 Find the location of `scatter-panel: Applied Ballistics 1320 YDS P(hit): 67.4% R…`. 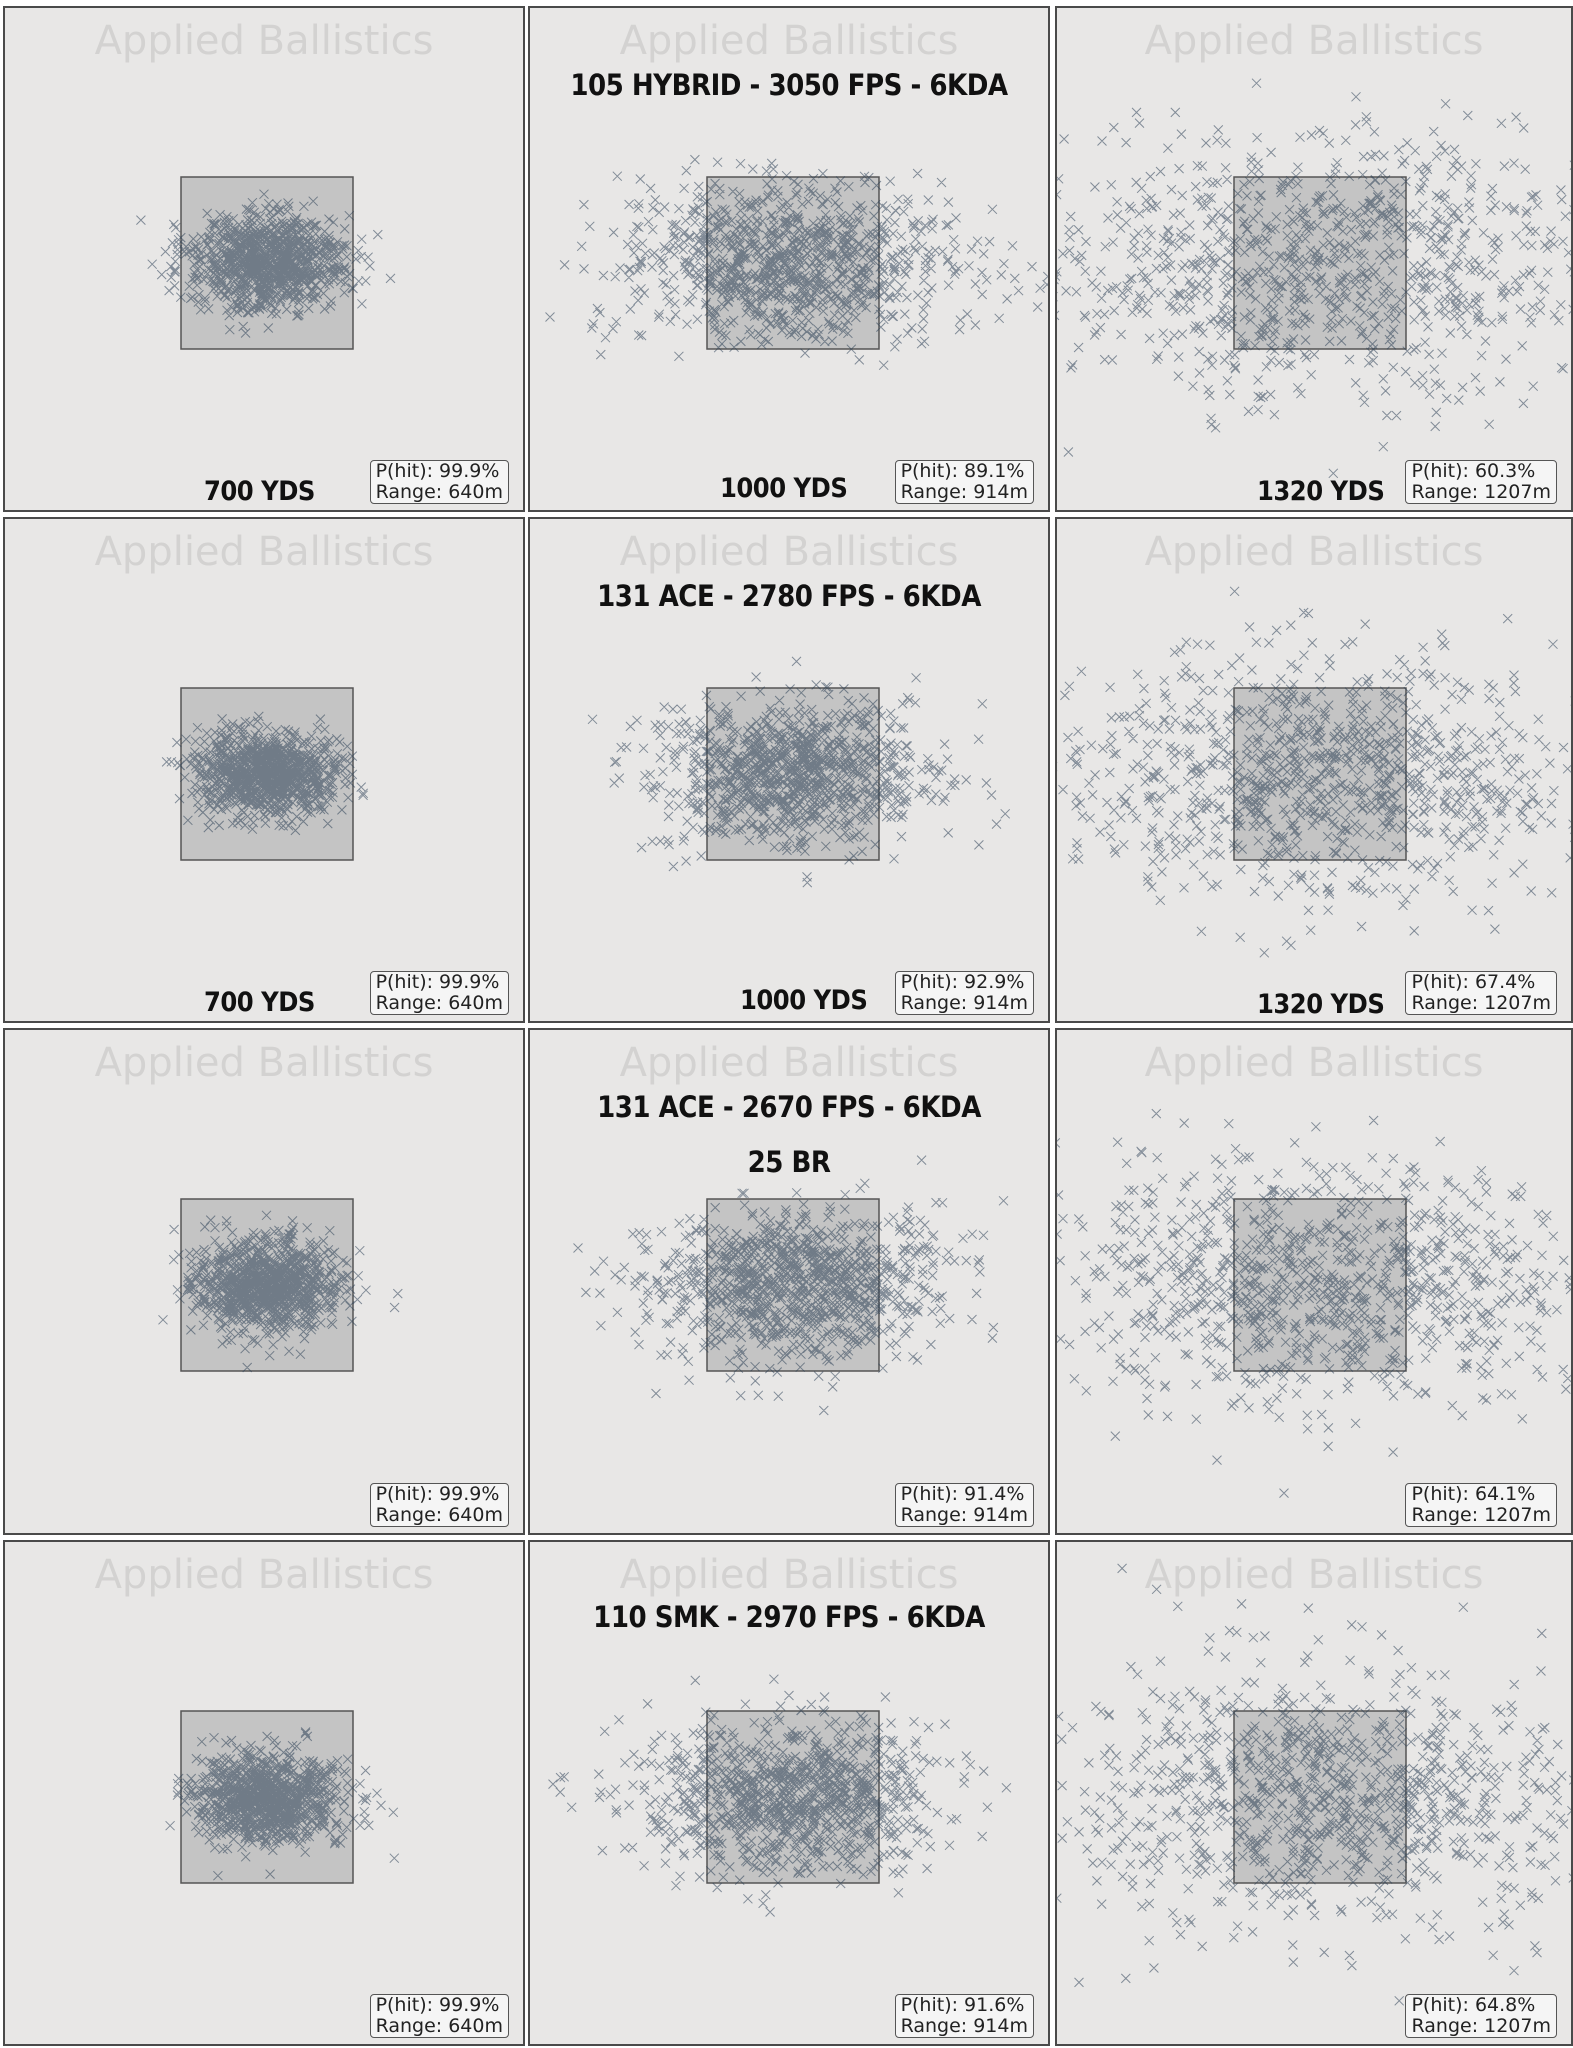

scatter-panel: Applied Ballistics 1320 YDS P(hit): 67.4% R… is located at coordinates (1314, 770).